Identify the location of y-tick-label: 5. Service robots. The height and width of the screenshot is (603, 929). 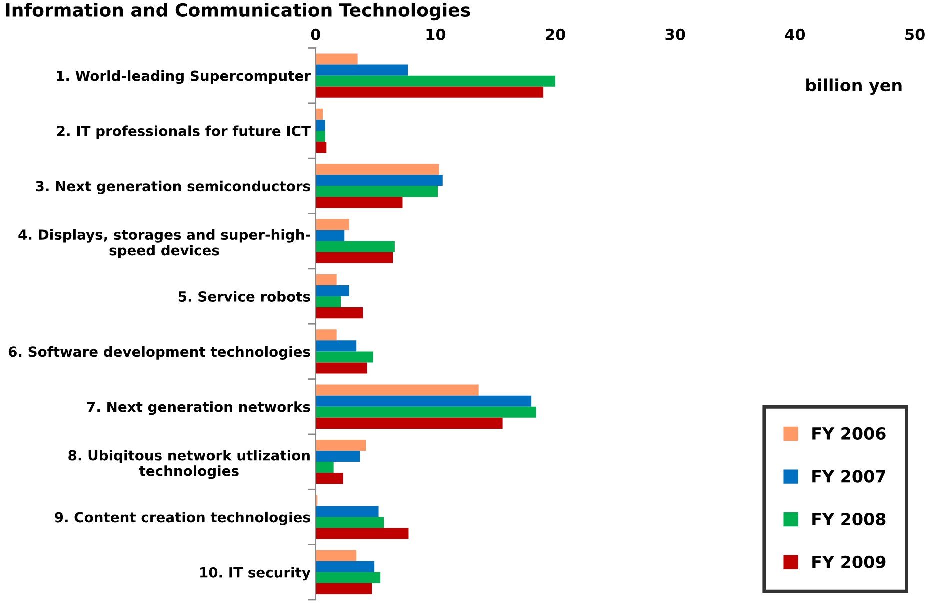
(244, 296).